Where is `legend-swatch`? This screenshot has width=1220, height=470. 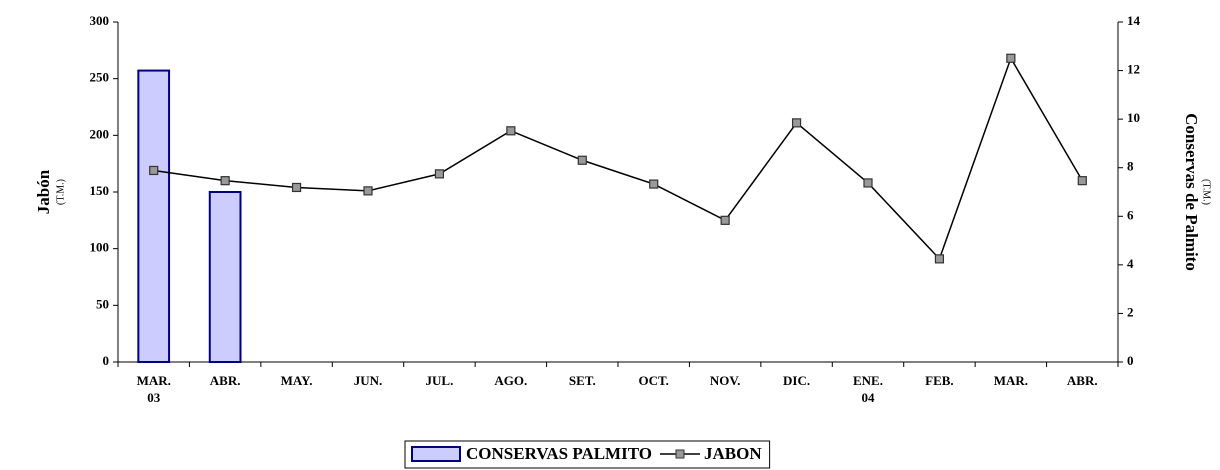
legend-swatch is located at coordinates (436, 454).